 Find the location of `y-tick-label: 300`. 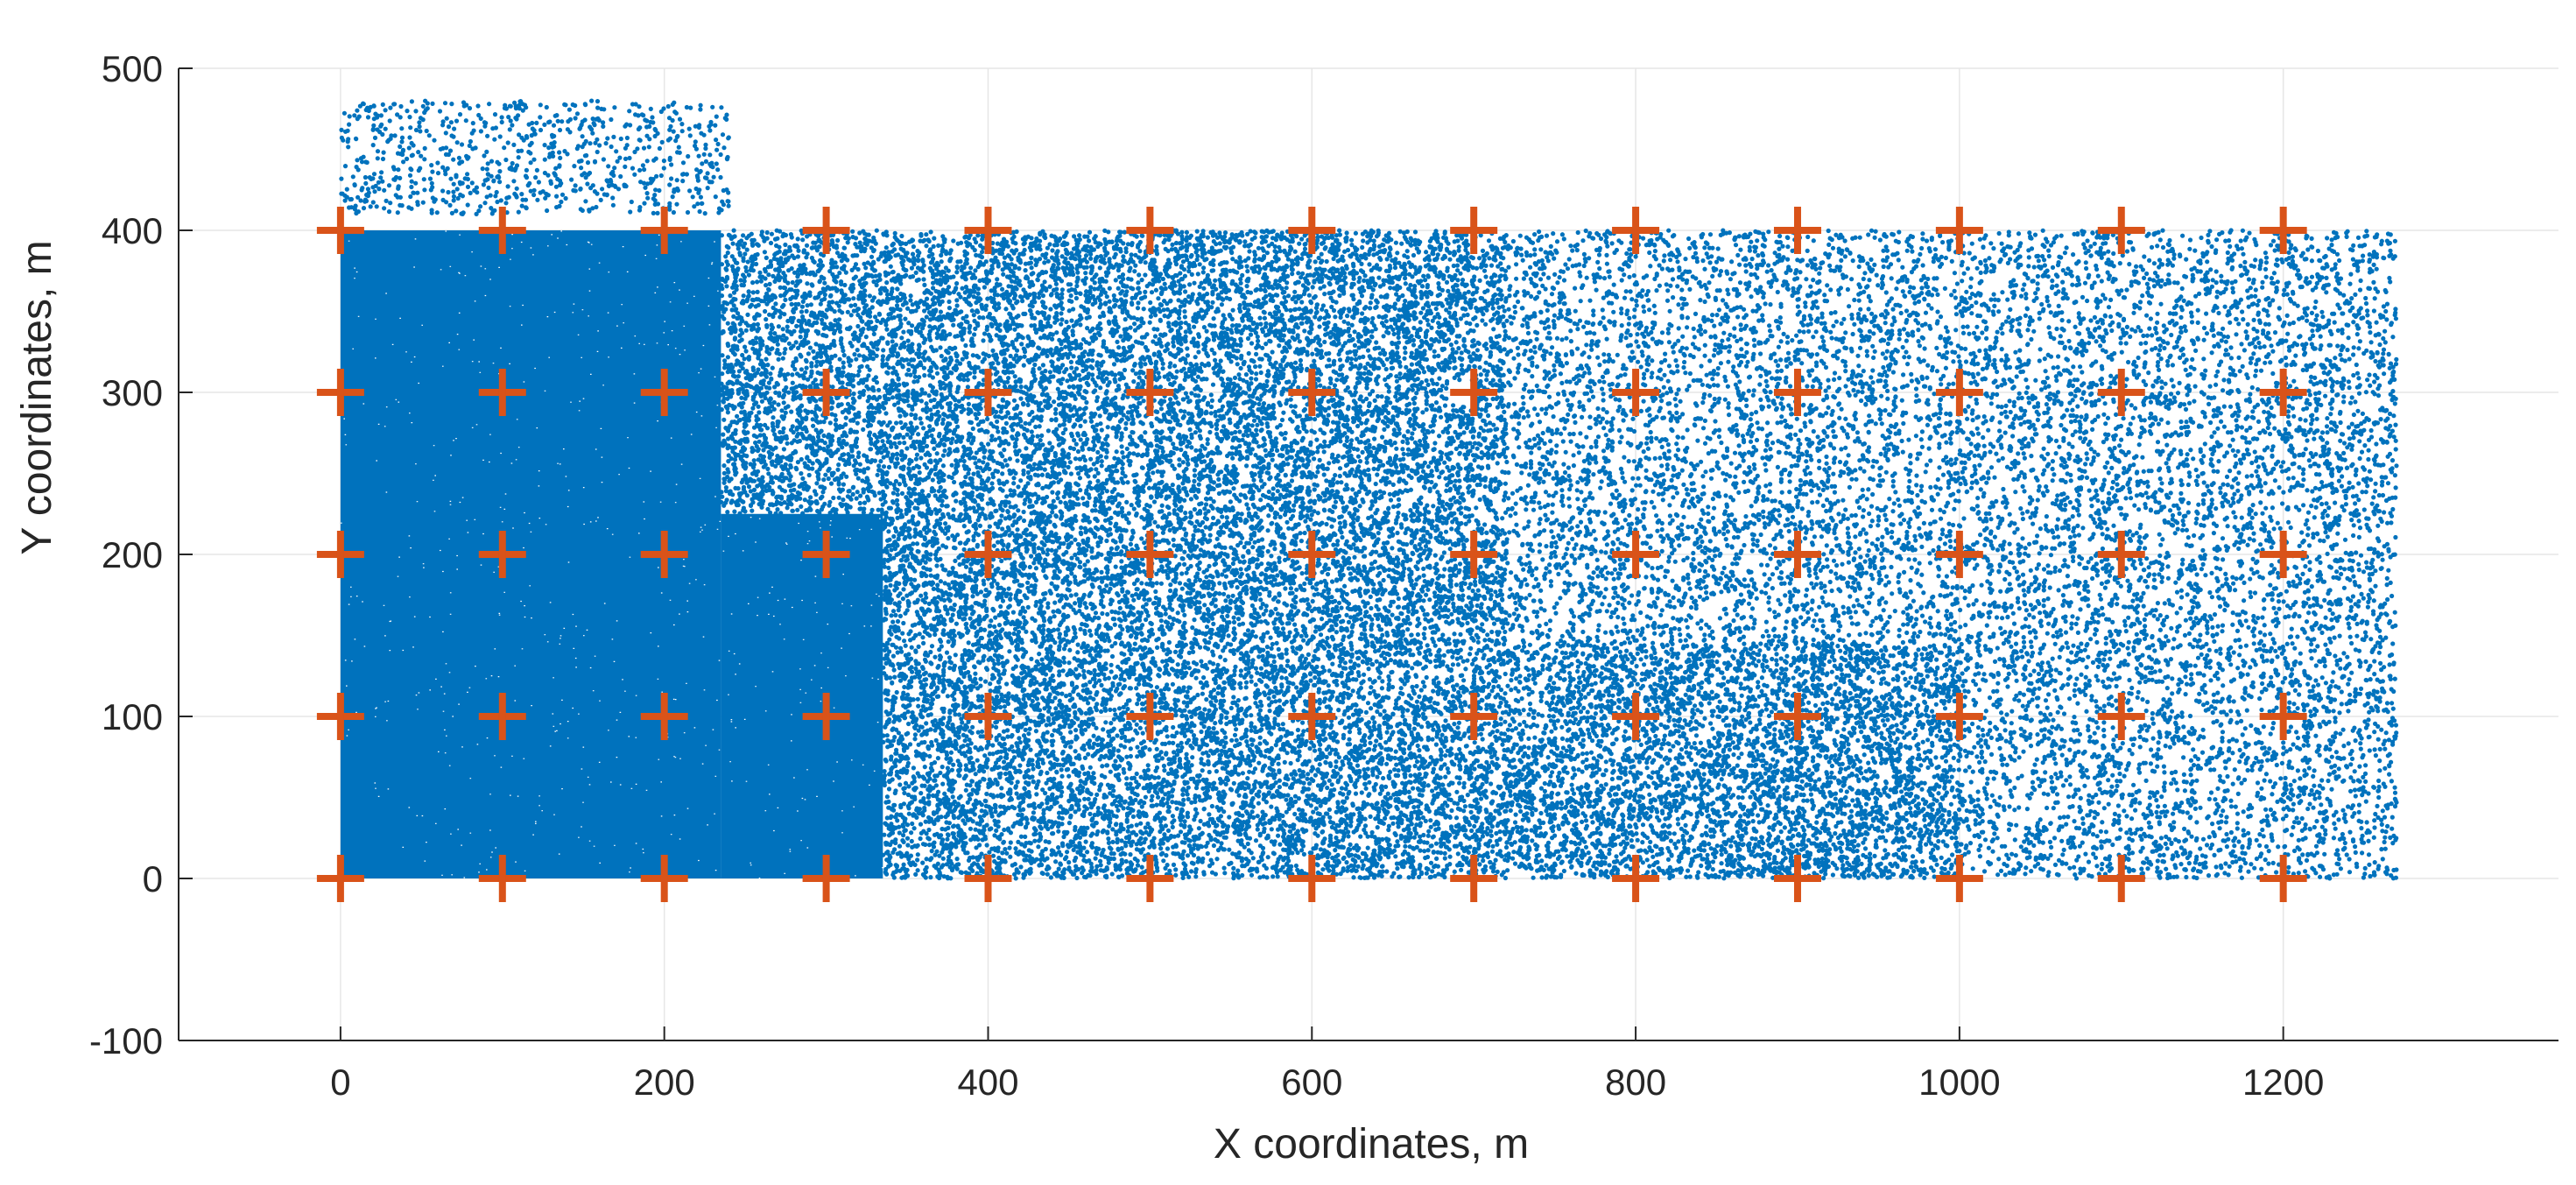

y-tick-label: 300 is located at coordinates (132, 392).